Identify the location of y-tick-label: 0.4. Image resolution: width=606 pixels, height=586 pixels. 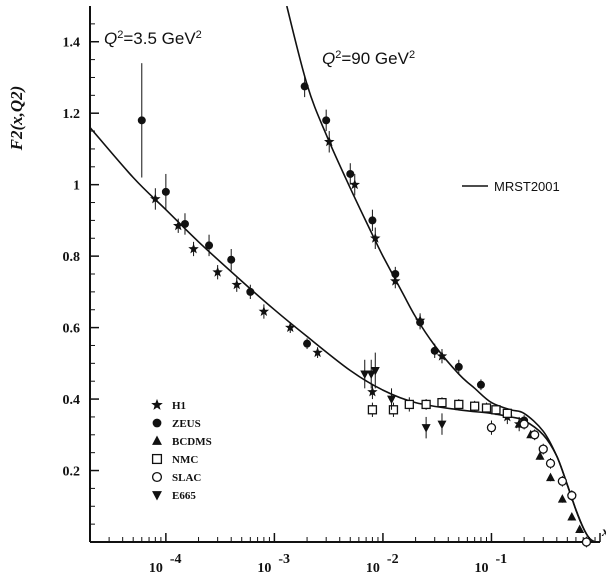
(72, 400).